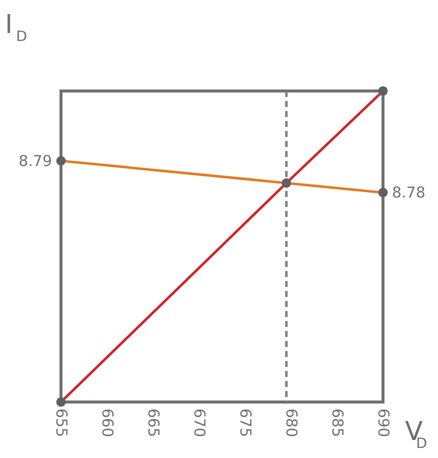 This screenshot has width=438, height=458. I want to click on x-tick-label: 675, so click(245, 423).